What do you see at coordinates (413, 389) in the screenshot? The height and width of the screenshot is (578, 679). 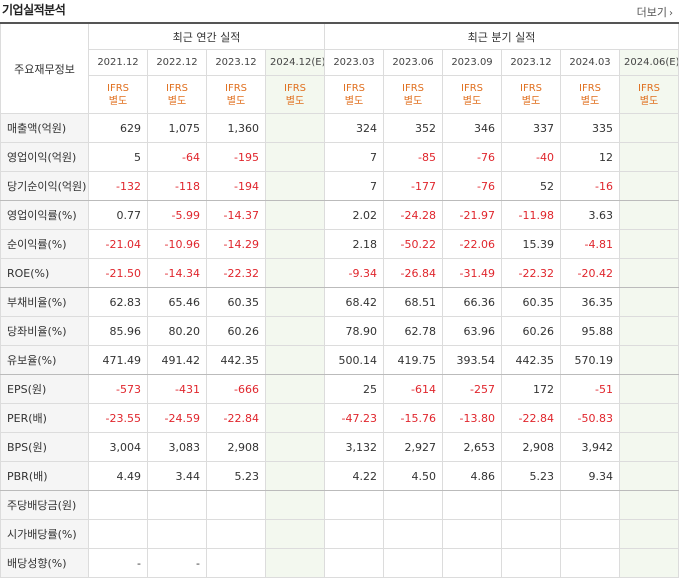 I see `metric-value: -614` at bounding box center [413, 389].